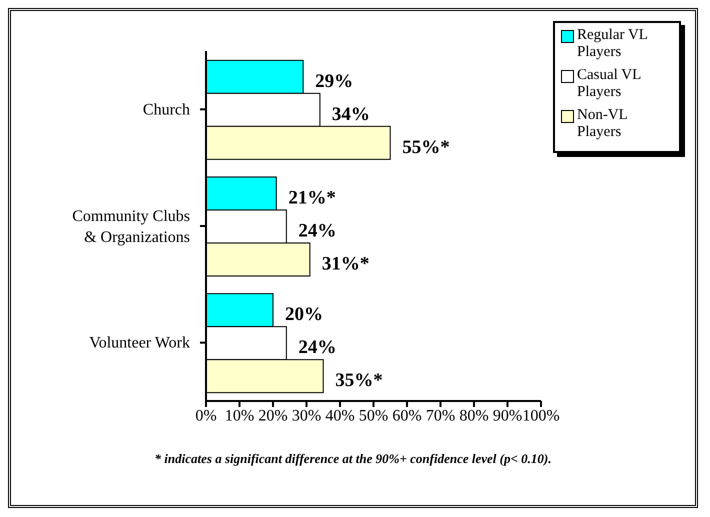 Image resolution: width=710 pixels, height=517 pixels. What do you see at coordinates (304, 315) in the screenshot?
I see `data-label: 20%` at bounding box center [304, 315].